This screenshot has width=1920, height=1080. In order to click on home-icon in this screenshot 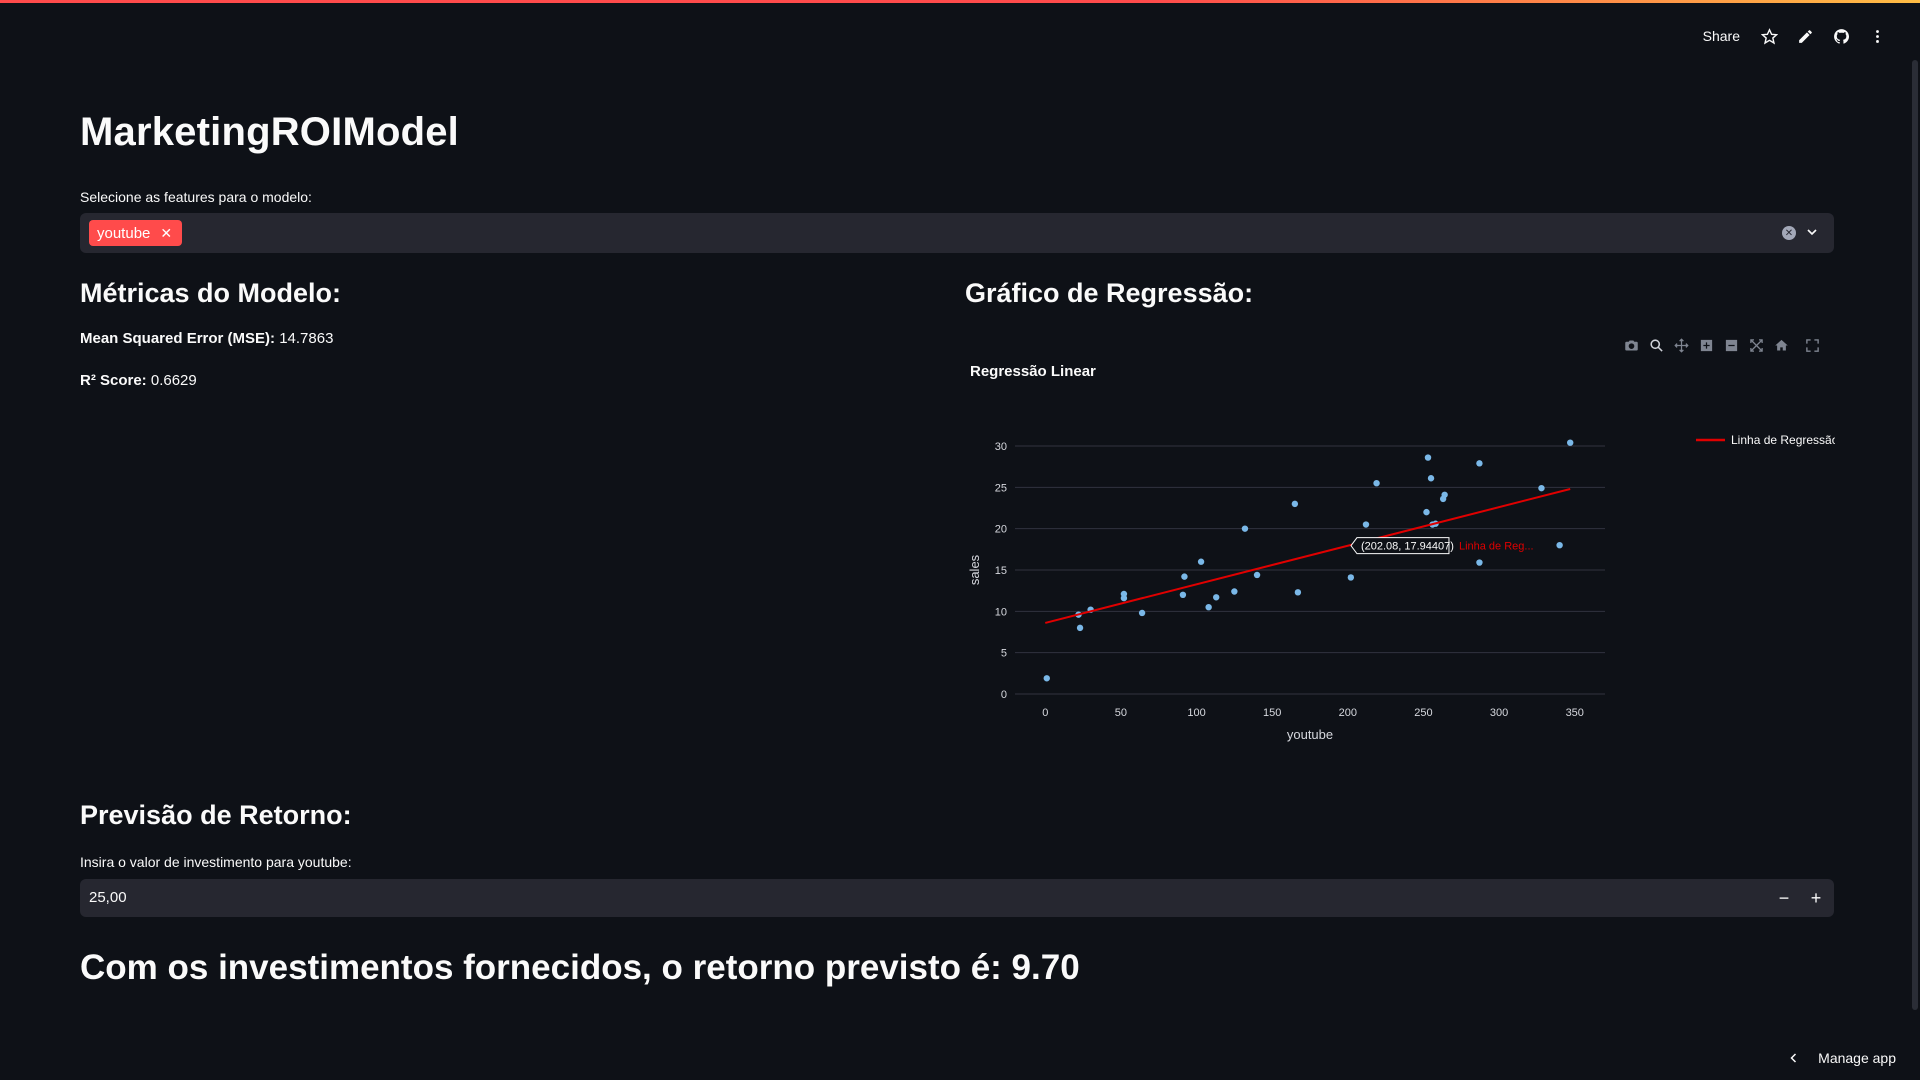, I will do `click(1781, 345)`.